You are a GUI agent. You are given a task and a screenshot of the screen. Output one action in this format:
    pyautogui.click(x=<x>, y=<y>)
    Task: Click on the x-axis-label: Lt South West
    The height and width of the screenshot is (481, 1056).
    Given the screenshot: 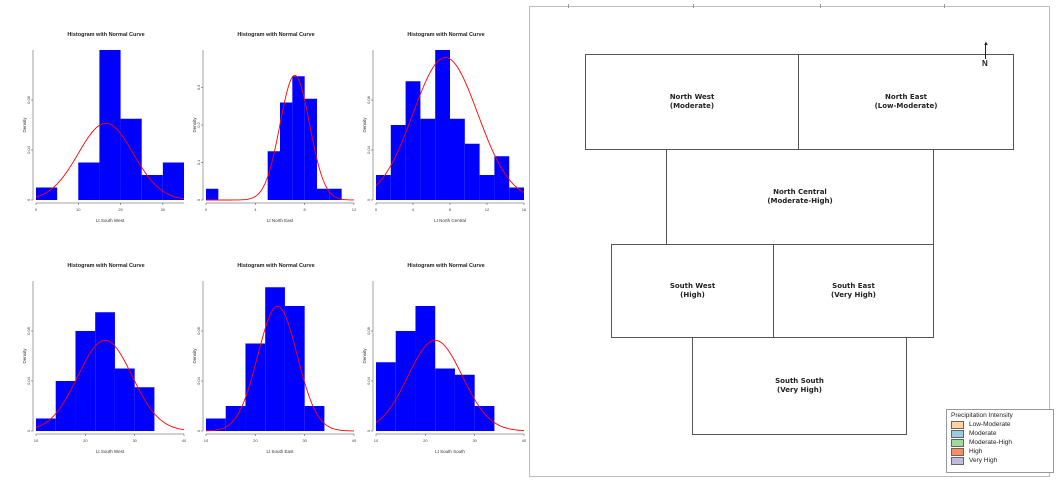 What is the action you would take?
    pyautogui.click(x=110, y=451)
    